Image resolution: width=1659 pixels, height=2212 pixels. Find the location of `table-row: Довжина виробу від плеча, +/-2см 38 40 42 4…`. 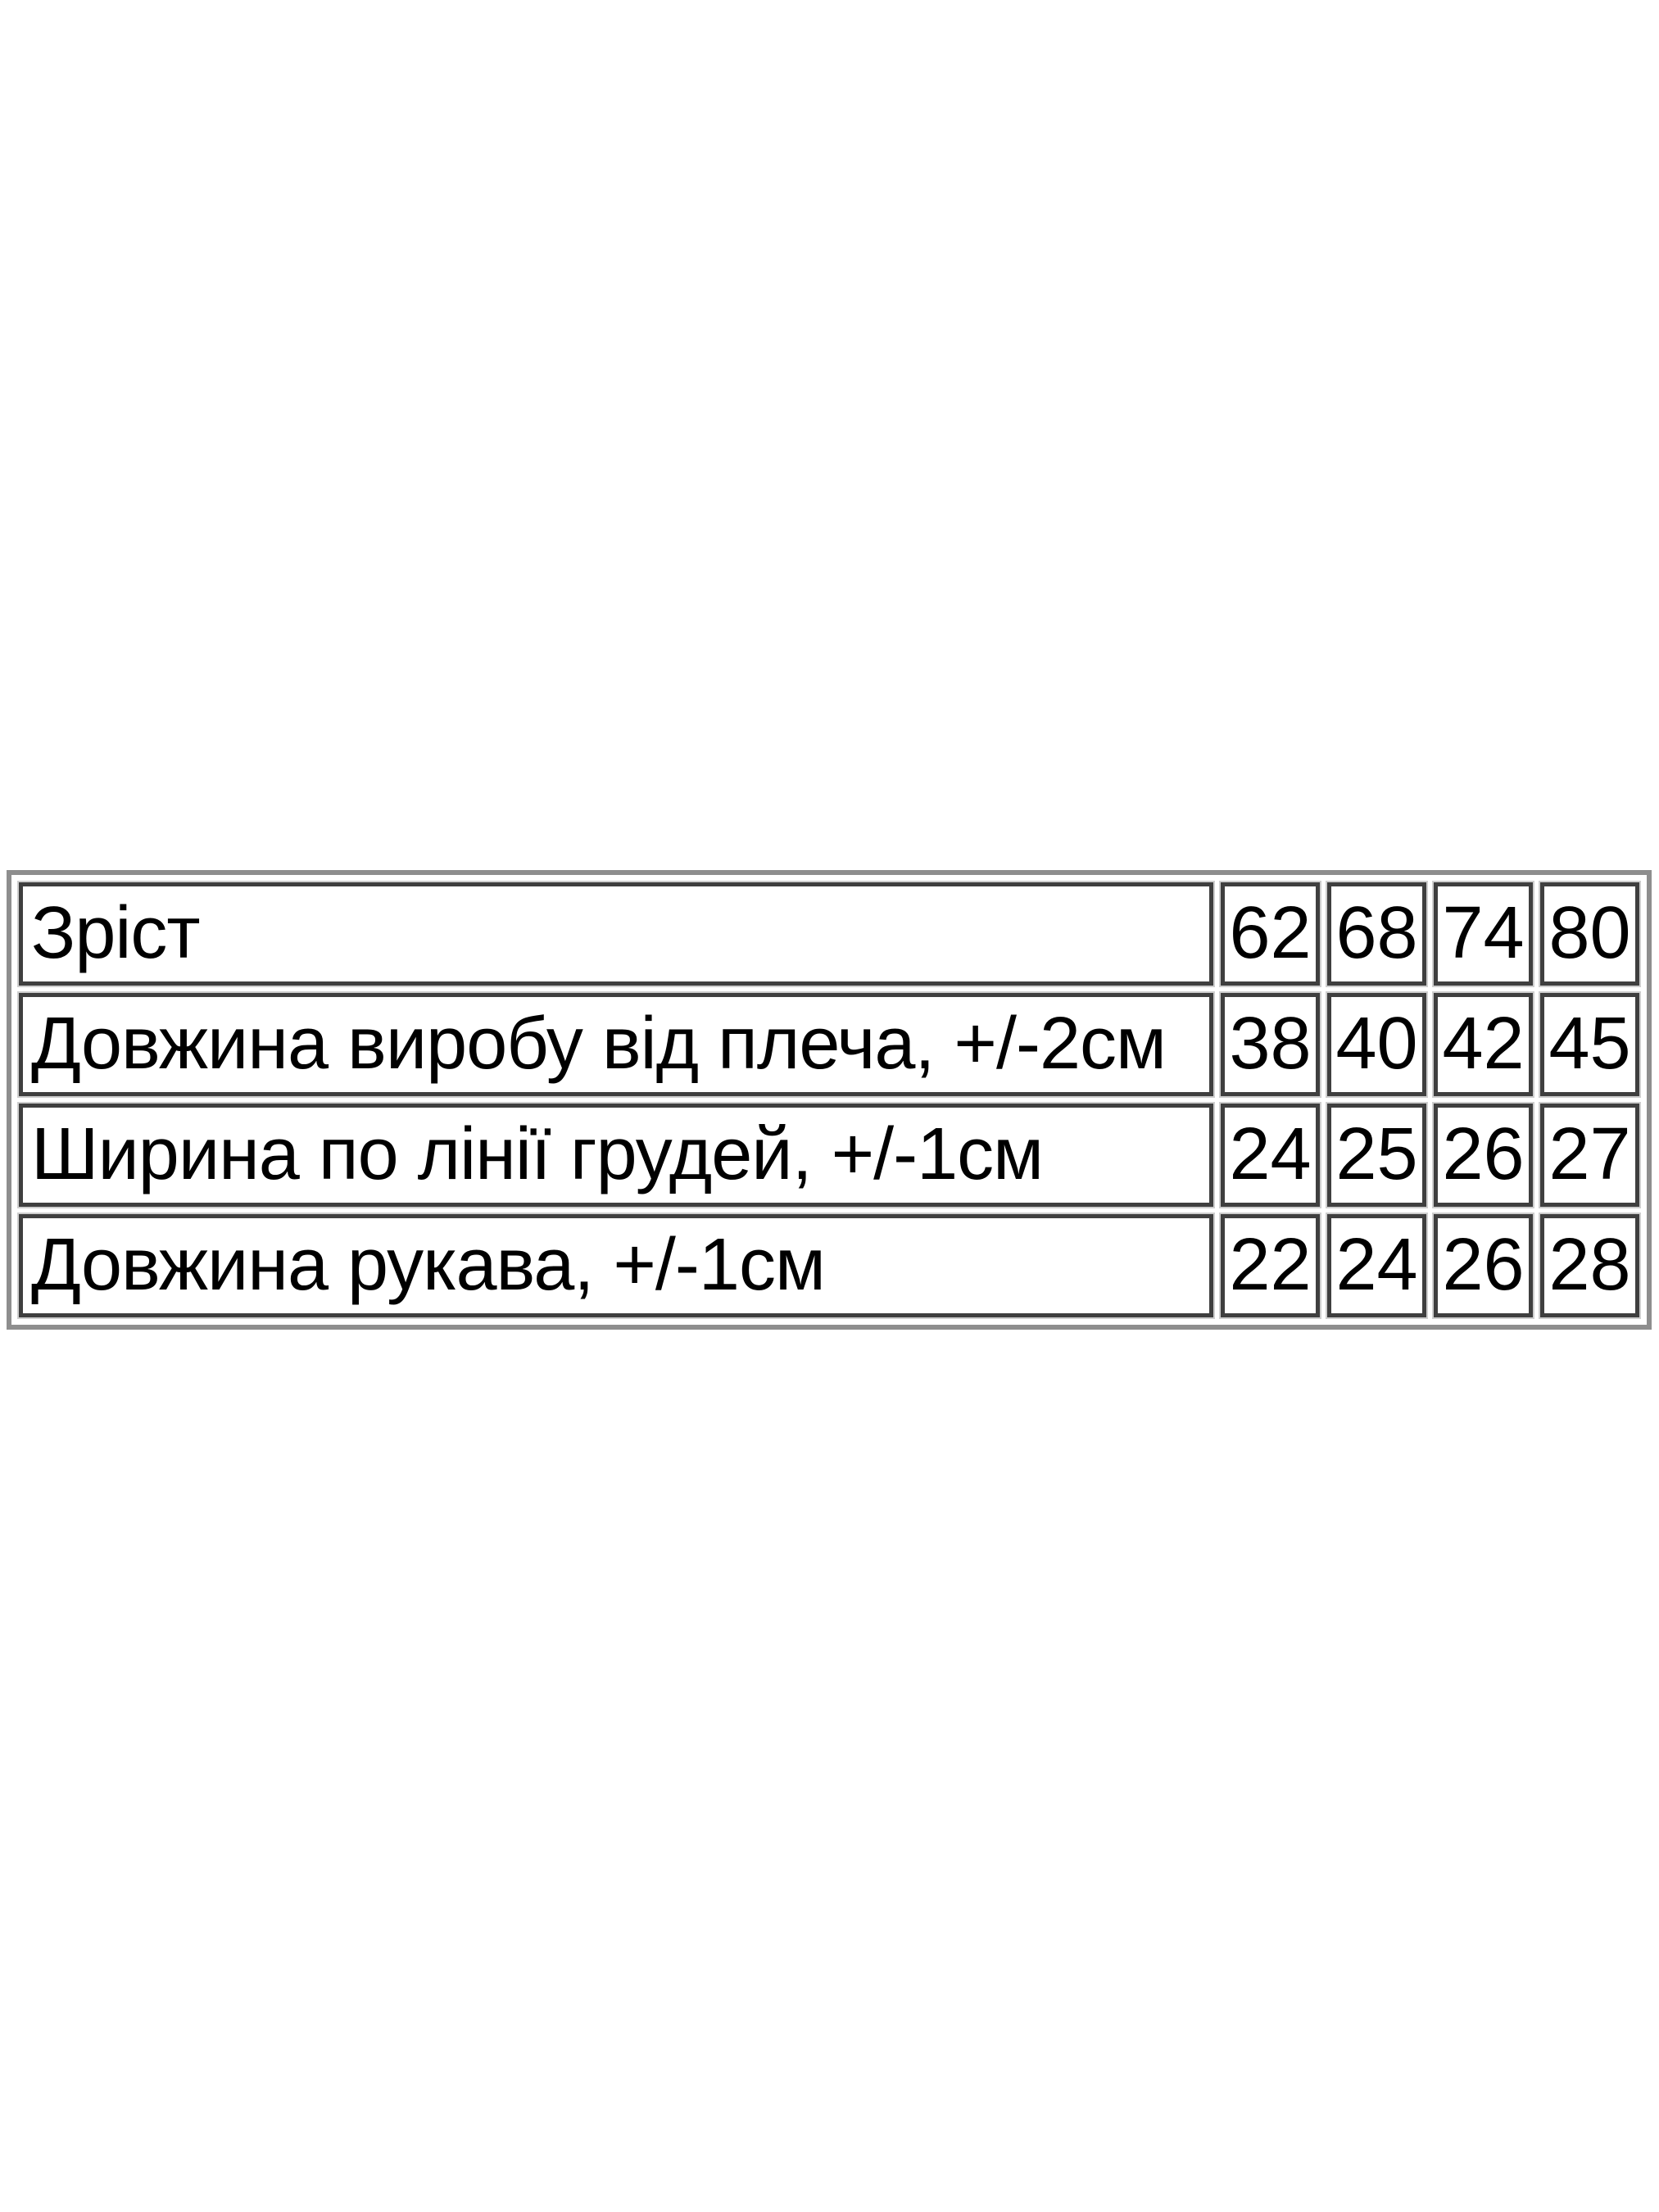

table-row: Довжина виробу від плеча, +/-2см 38 40 42 4… is located at coordinates (829, 1044).